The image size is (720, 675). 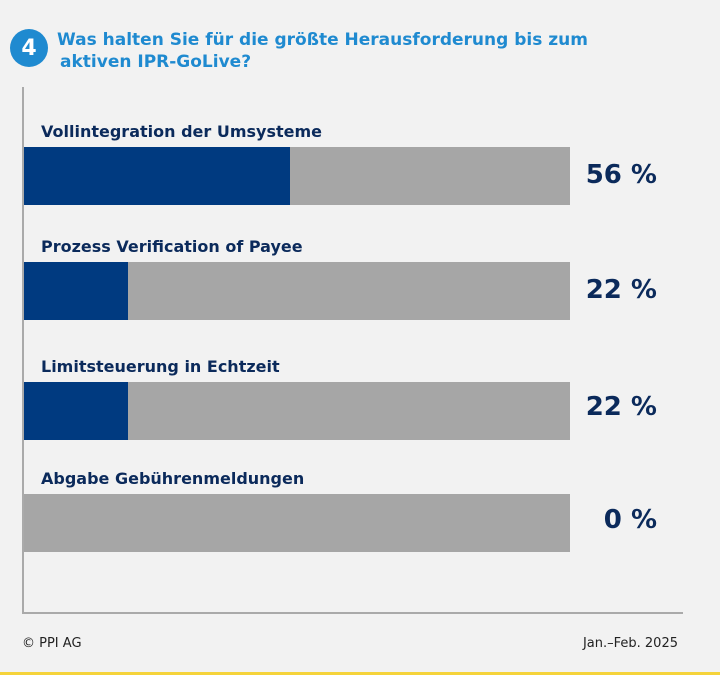 What do you see at coordinates (156, 62) in the screenshot?
I see `question-line-2: aktiven IPR-GoLive?` at bounding box center [156, 62].